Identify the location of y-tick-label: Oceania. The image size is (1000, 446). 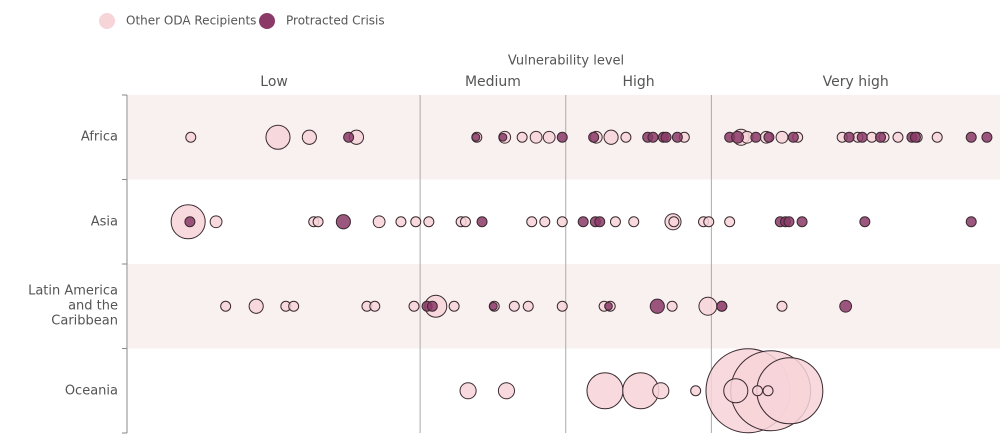
(91, 391).